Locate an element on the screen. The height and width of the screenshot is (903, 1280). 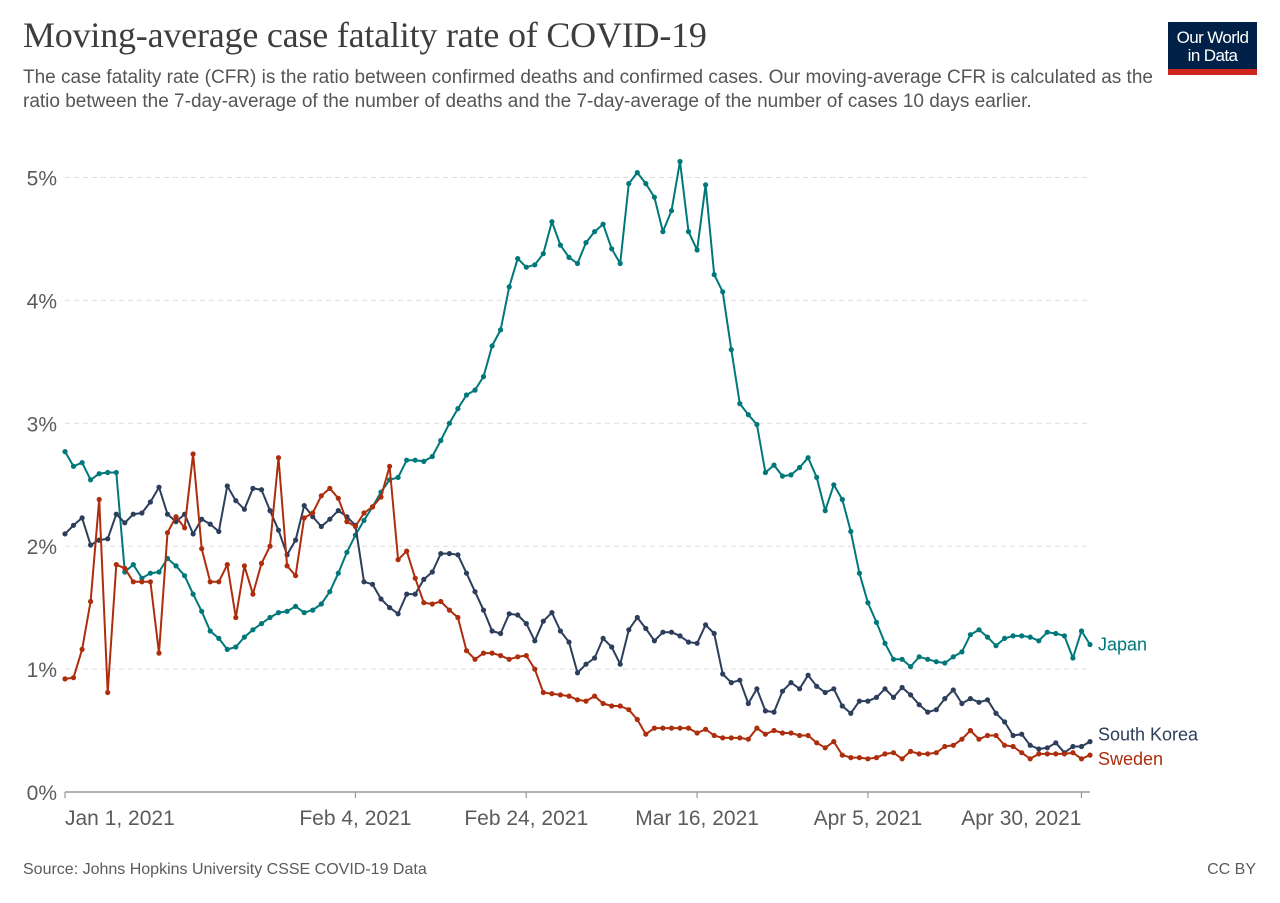
series-label-south-korea: South Korea is located at coordinates (1148, 735).